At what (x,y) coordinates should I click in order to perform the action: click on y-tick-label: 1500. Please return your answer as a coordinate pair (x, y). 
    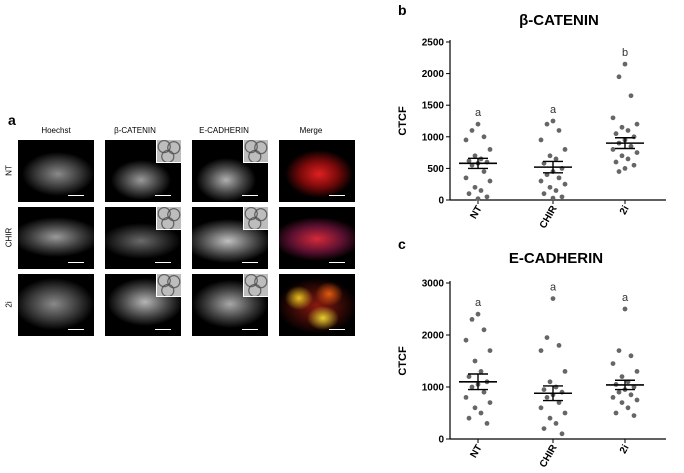
    Looking at the image, I should click on (433, 106).